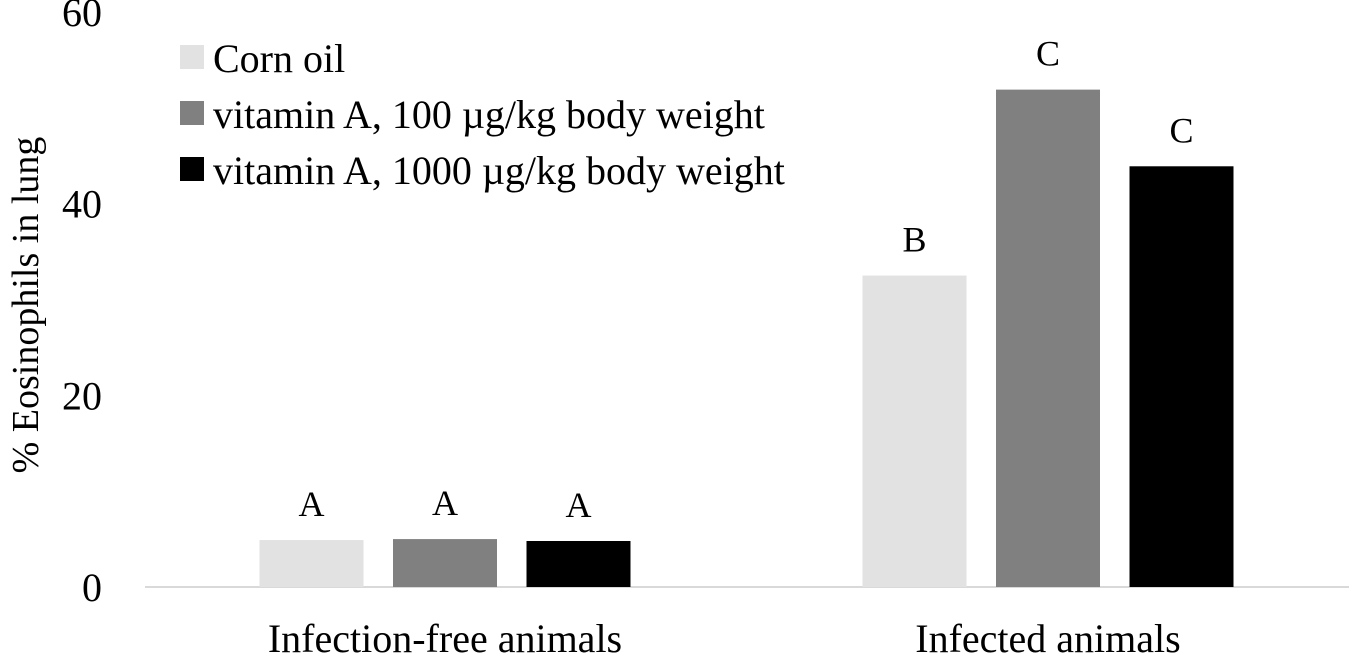 Image resolution: width=1349 pixels, height=657 pixels. Describe the element at coordinates (26, 305) in the screenshot. I see `y-axis-label: % Eosinophils in lung` at that location.